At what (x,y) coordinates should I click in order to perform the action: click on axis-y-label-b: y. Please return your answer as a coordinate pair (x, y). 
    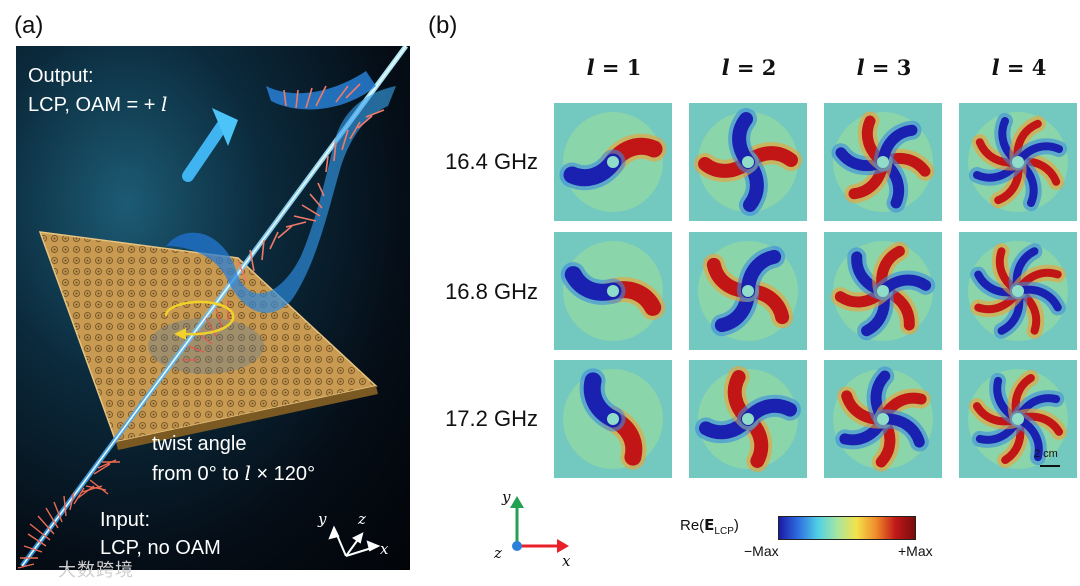
    Looking at the image, I should click on (506, 497).